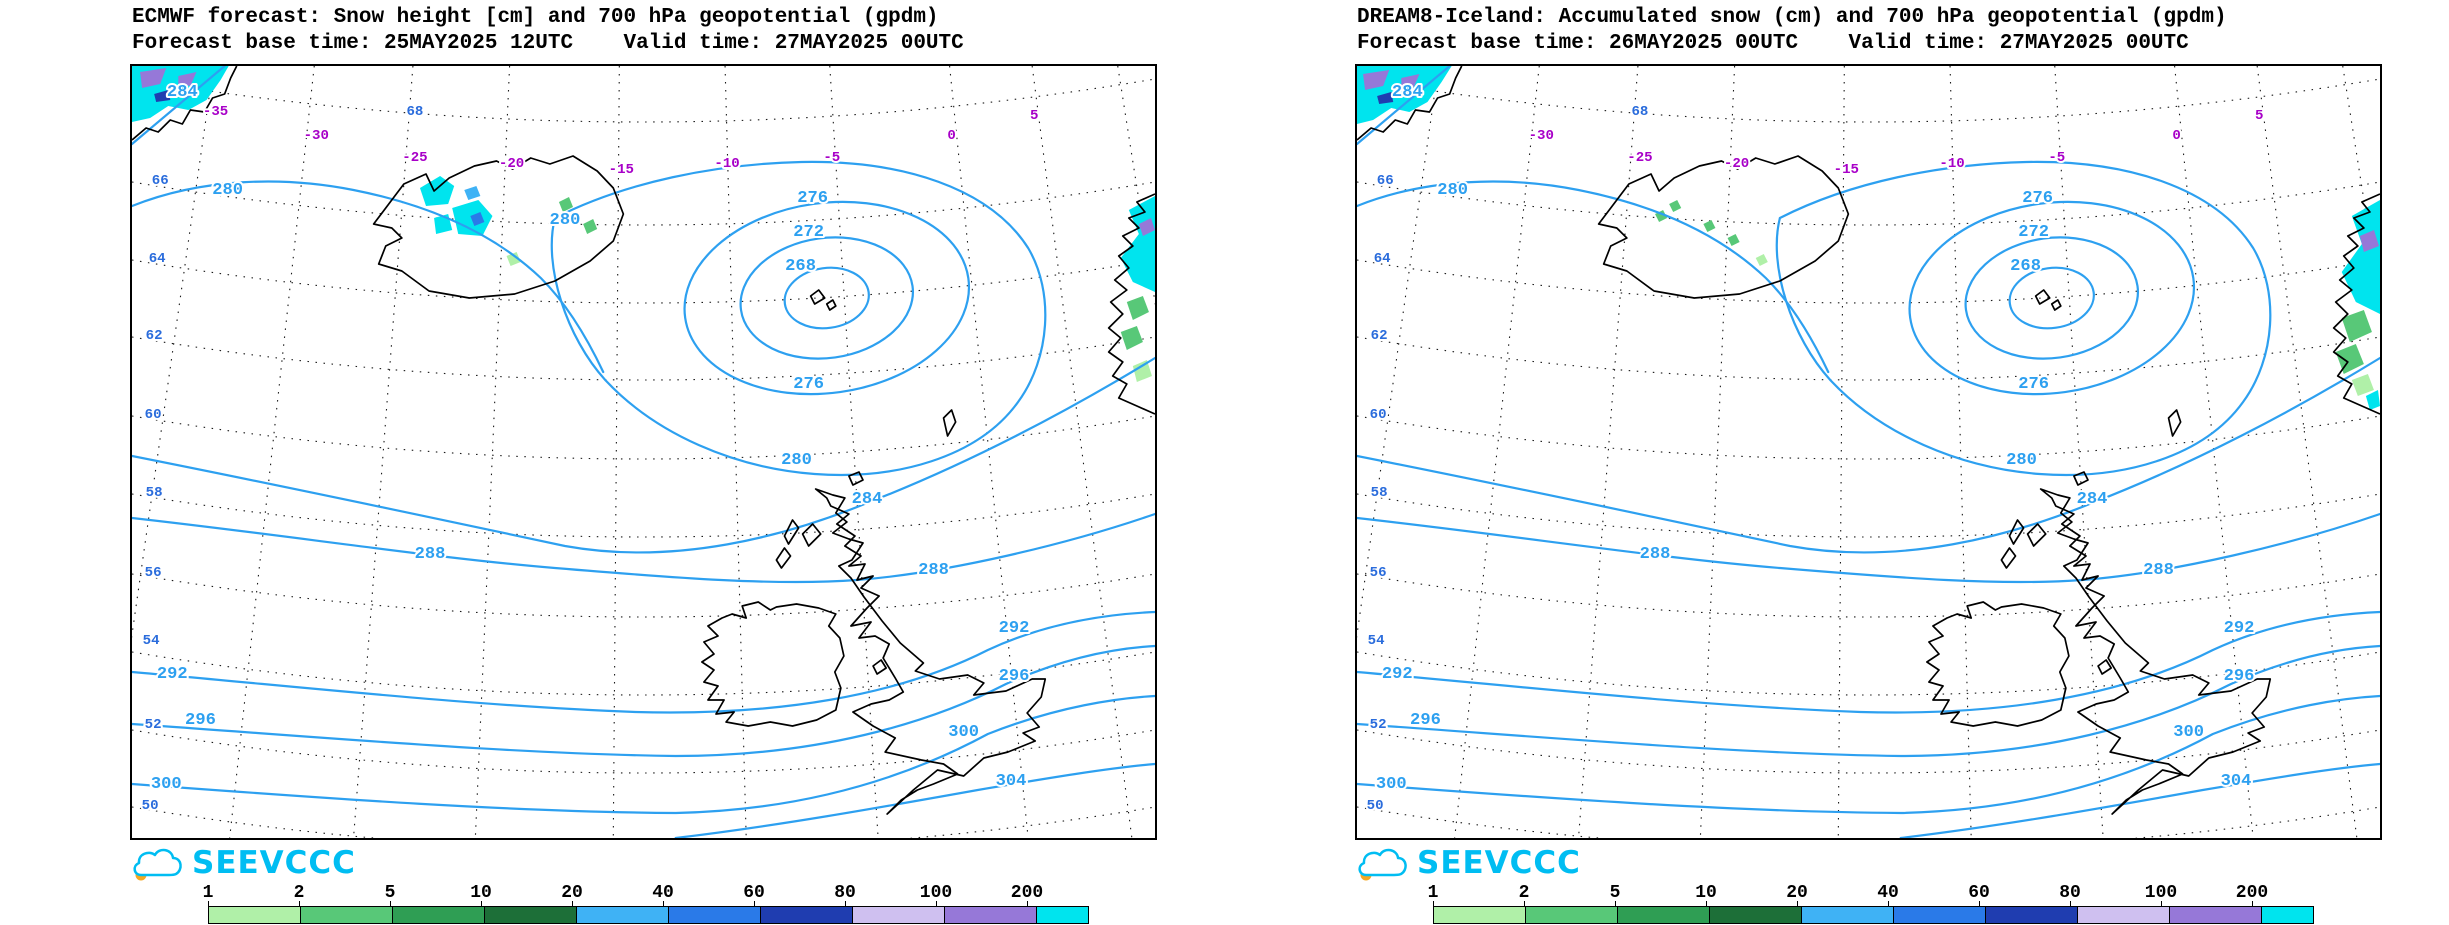  What do you see at coordinates (1027, 893) in the screenshot?
I see `colorbar-tick-label: 200` at bounding box center [1027, 893].